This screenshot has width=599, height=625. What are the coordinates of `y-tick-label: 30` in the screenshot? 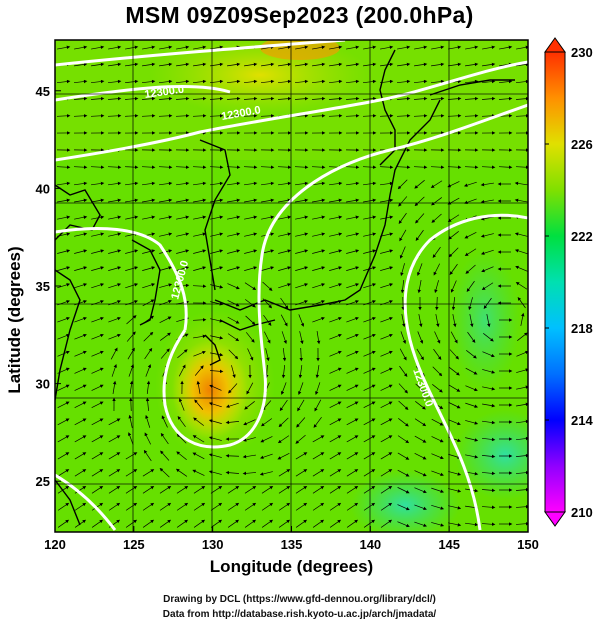 It's located at (43, 384).